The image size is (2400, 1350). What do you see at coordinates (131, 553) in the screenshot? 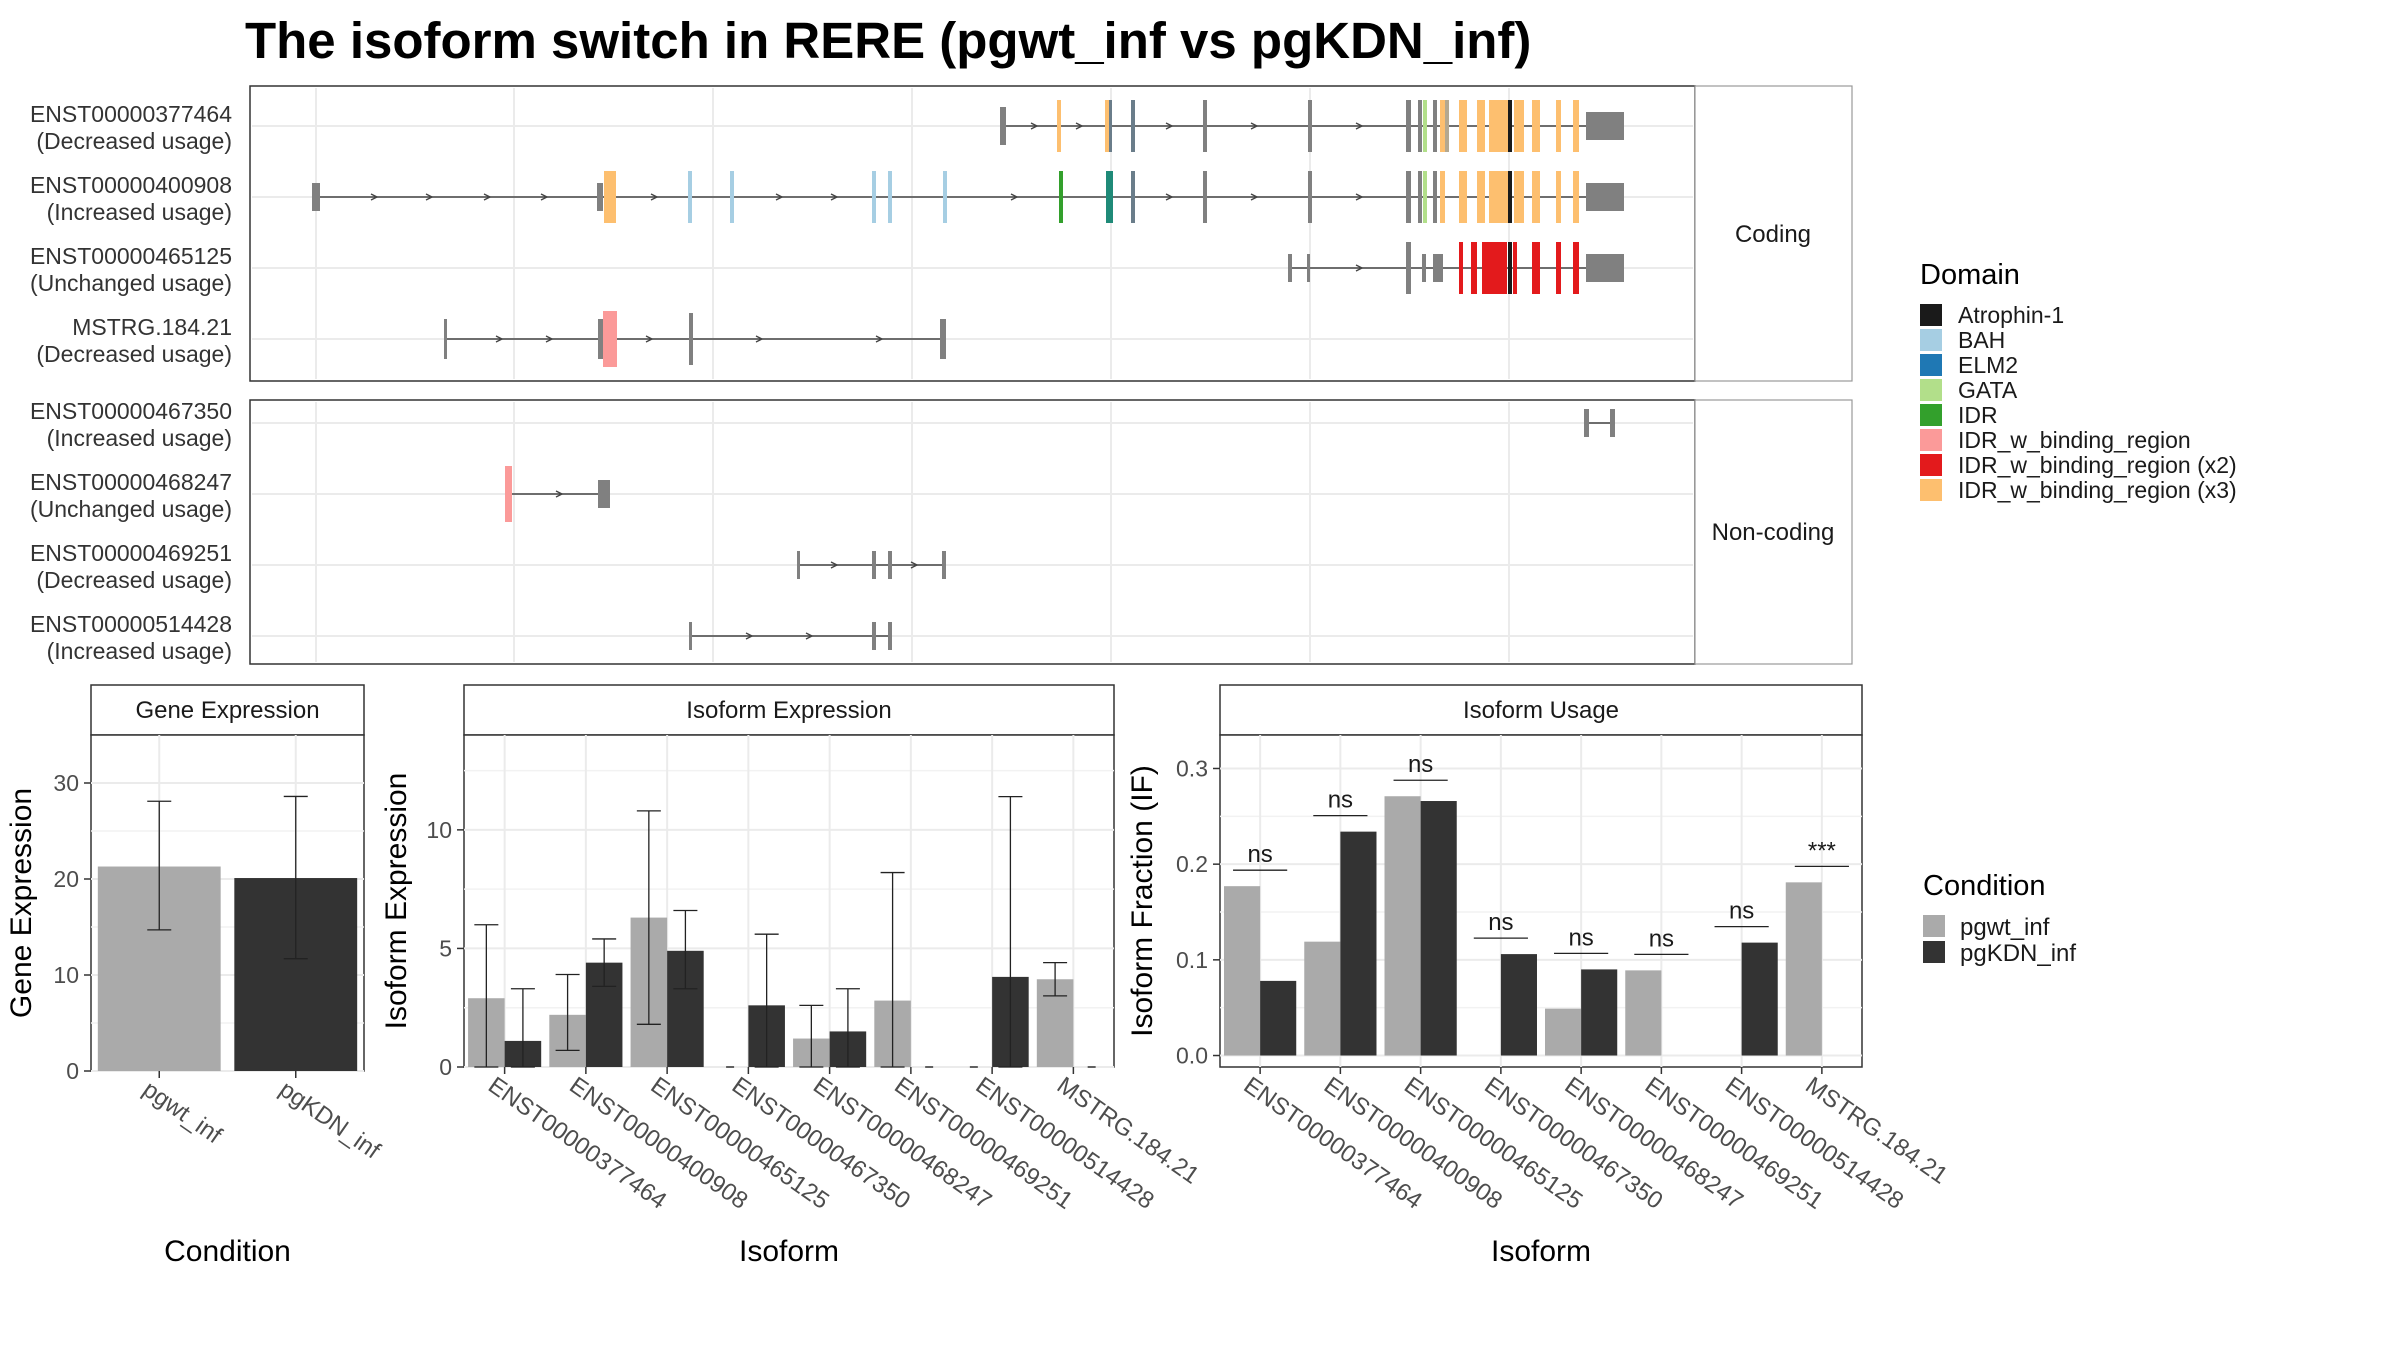
I see `transcript-id-label: ENST00000469251` at bounding box center [131, 553].